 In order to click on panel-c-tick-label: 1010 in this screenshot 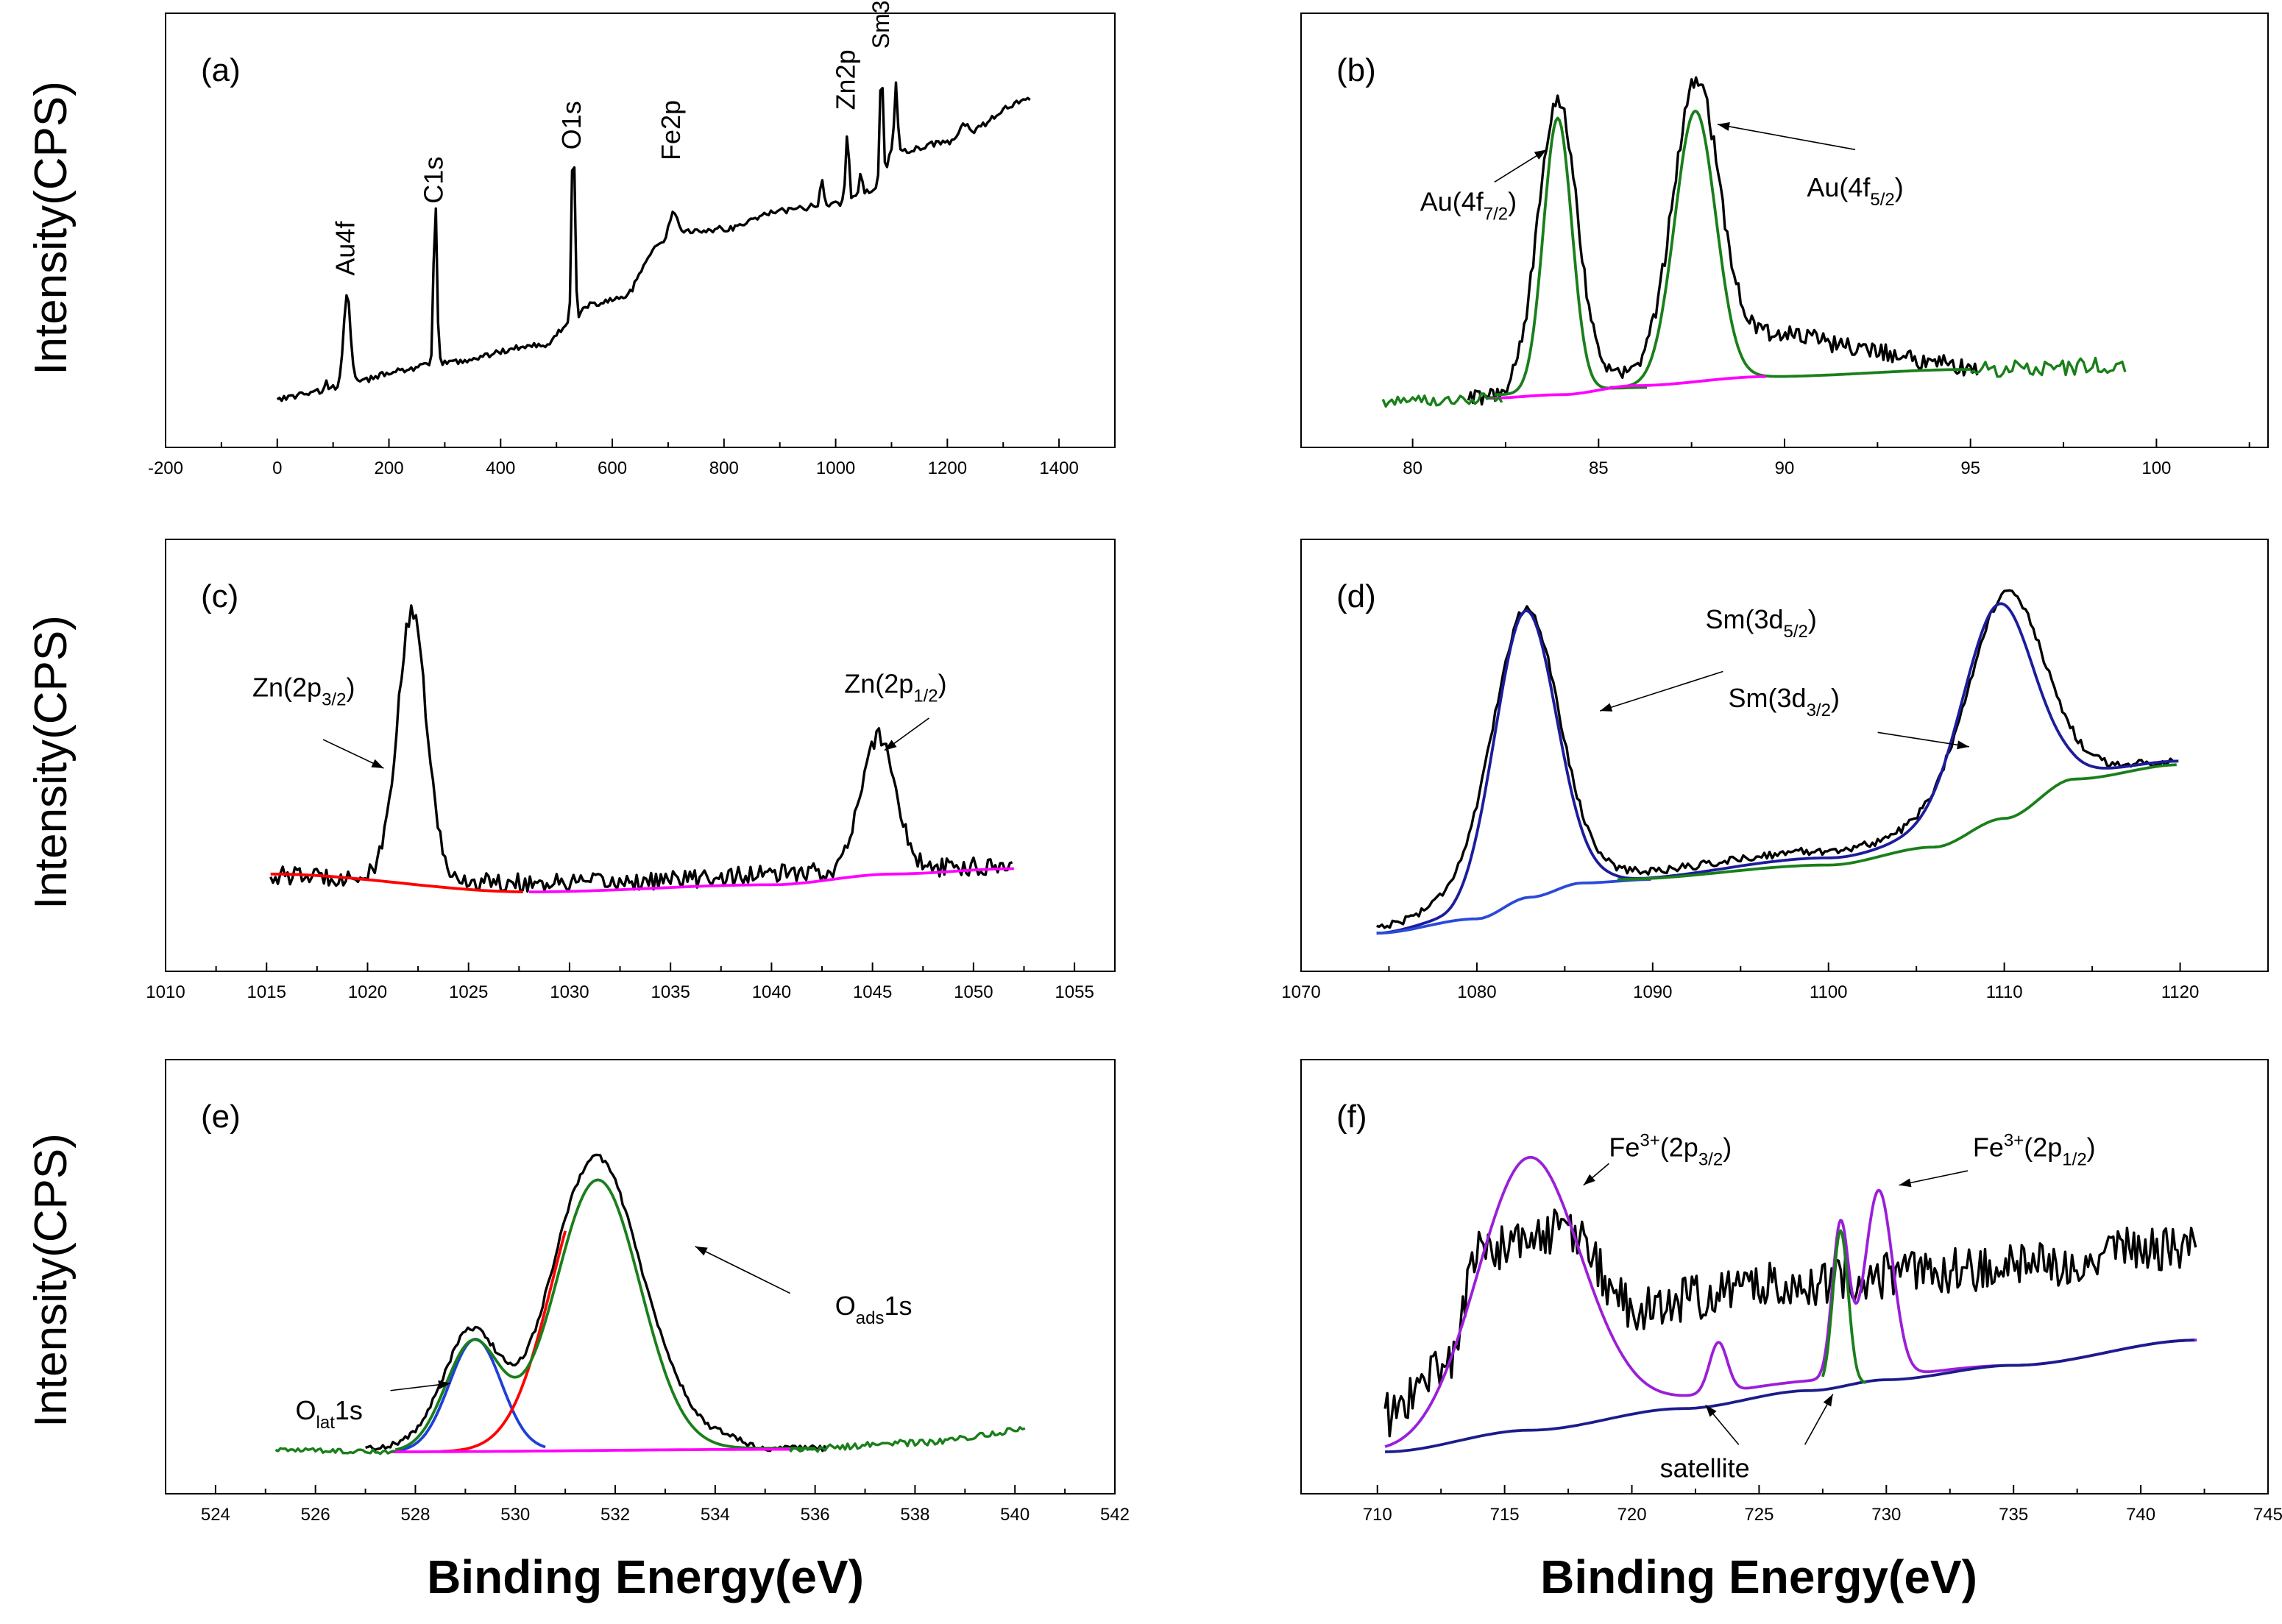, I will do `click(165, 992)`.